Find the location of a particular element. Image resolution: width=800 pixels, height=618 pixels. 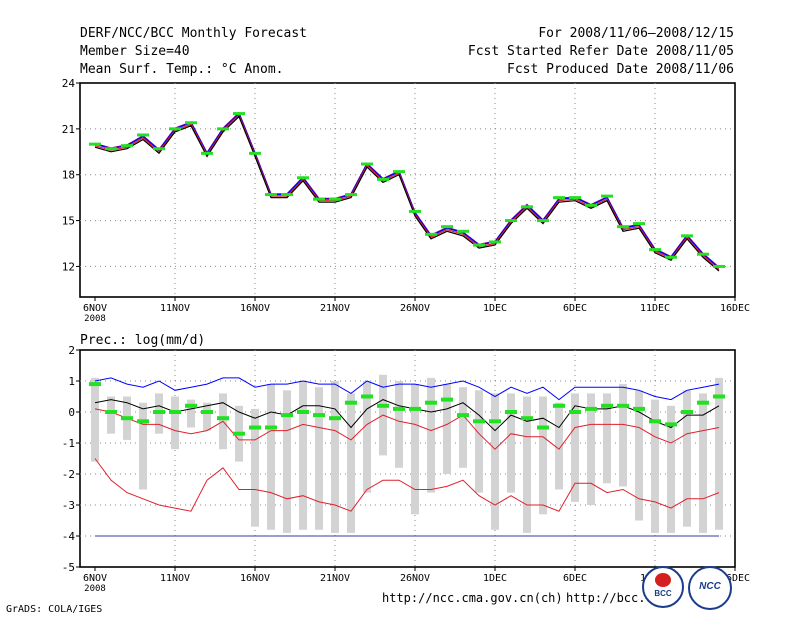

variable-label: Mean Surf. Temp.: °C Anom. is located at coordinates (182, 69).